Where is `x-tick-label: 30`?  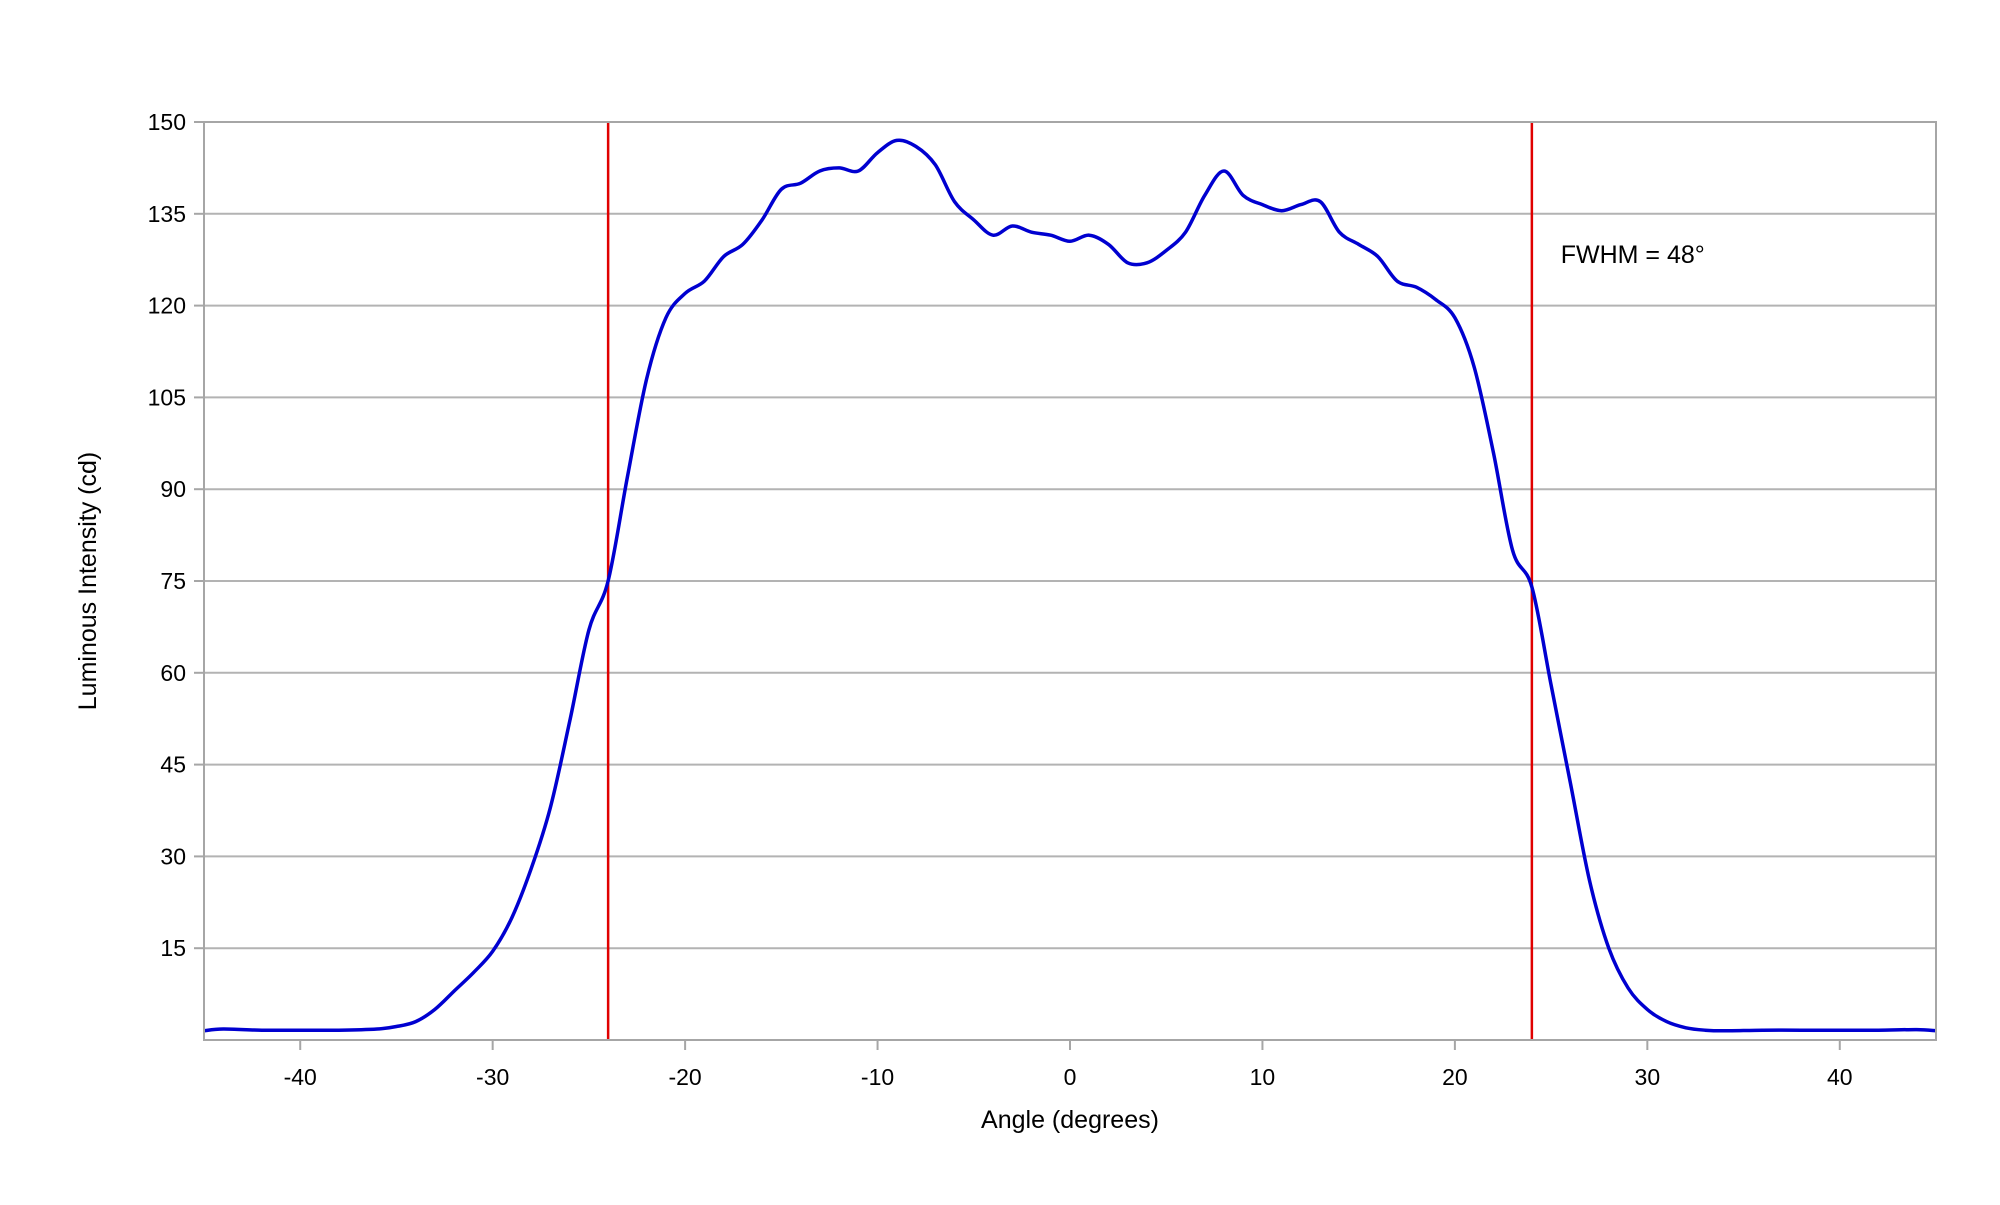 x-tick-label: 30 is located at coordinates (1648, 1077).